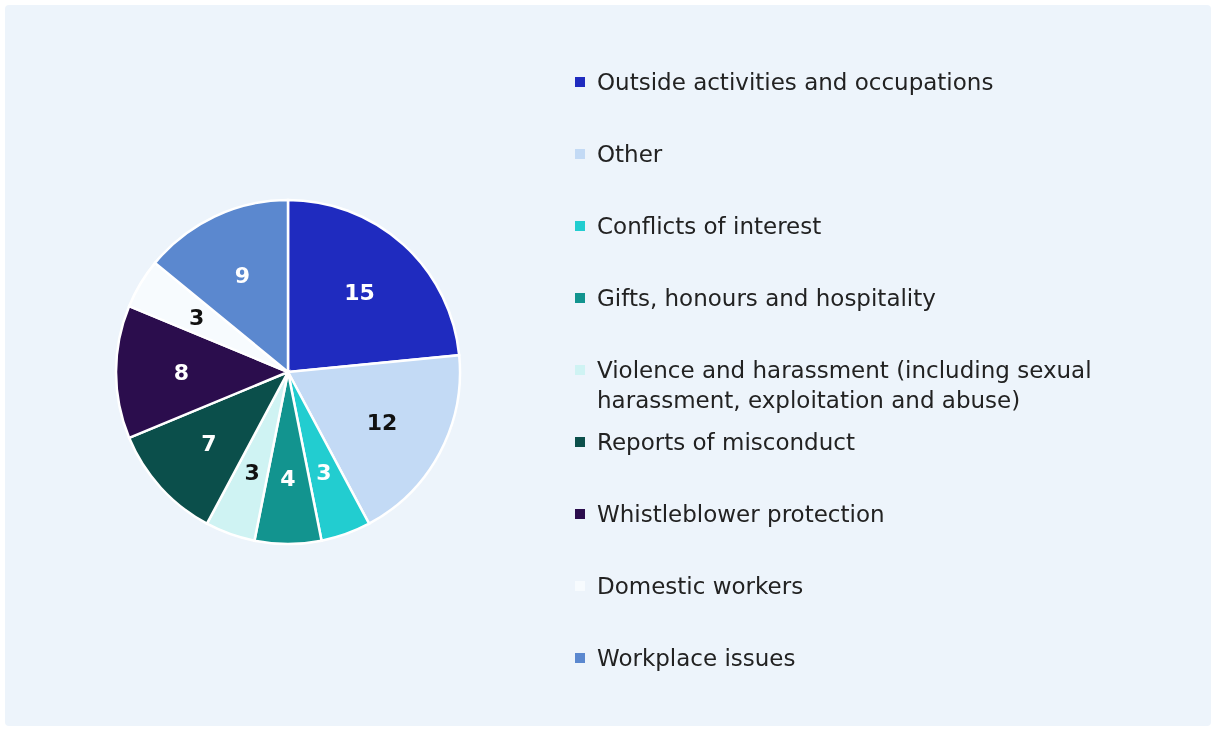  What do you see at coordinates (696, 658) in the screenshot?
I see `legend-label: Workplace issues` at bounding box center [696, 658].